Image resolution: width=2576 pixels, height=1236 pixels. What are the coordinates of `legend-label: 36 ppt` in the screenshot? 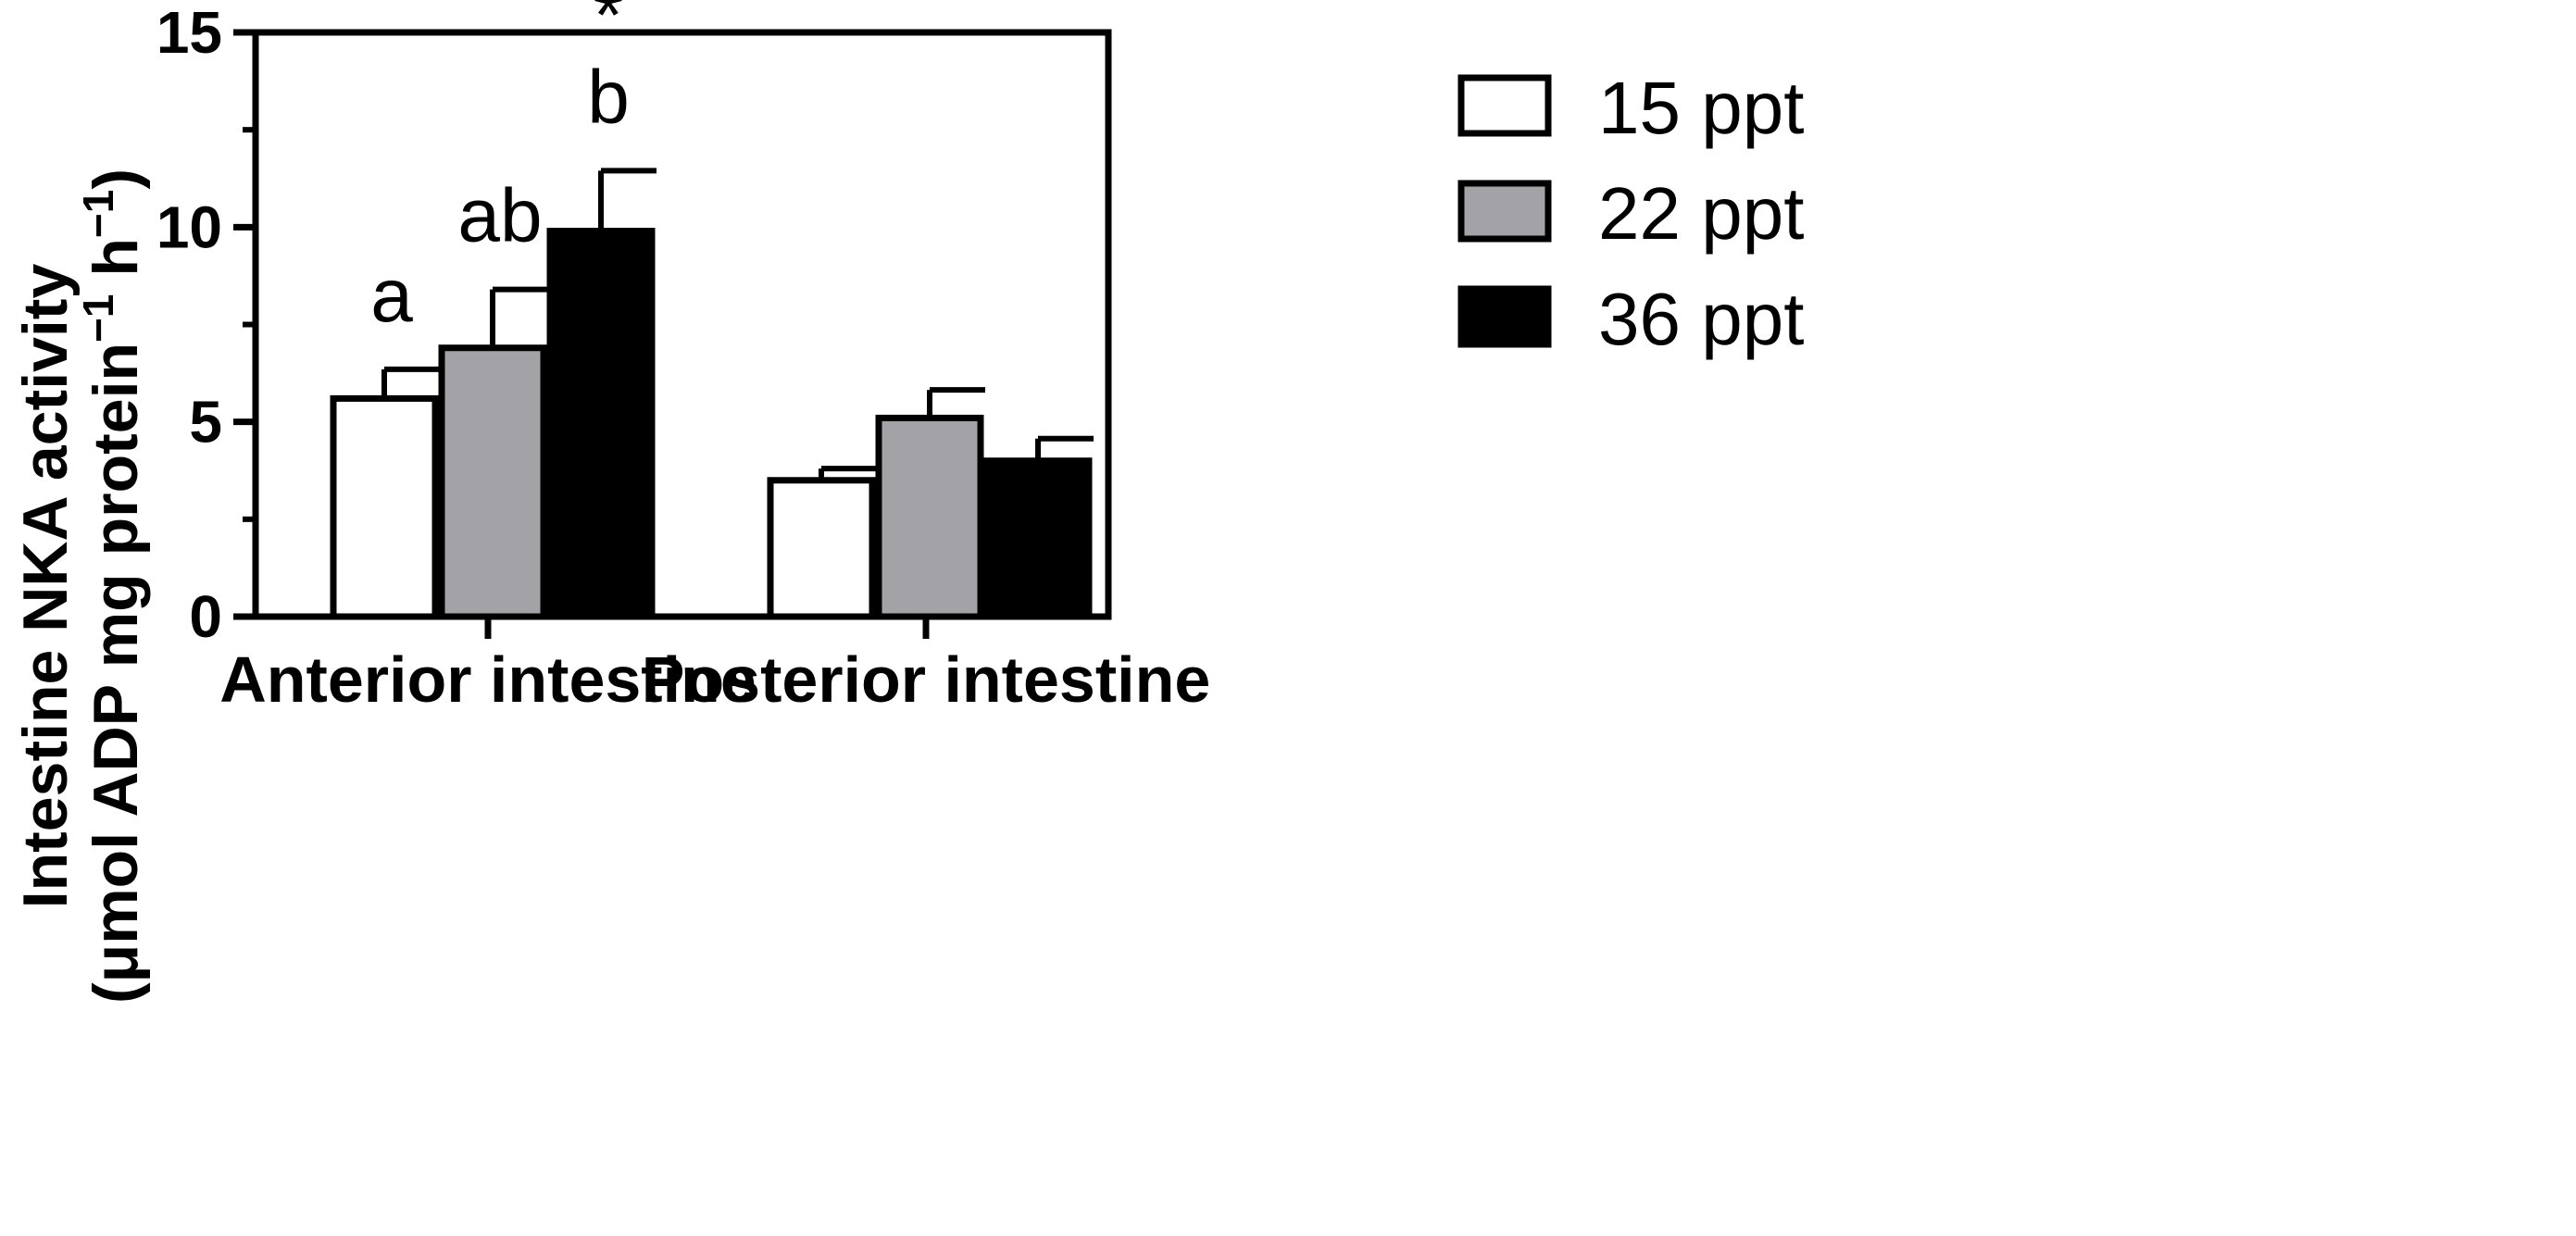 It's located at (1701, 319).